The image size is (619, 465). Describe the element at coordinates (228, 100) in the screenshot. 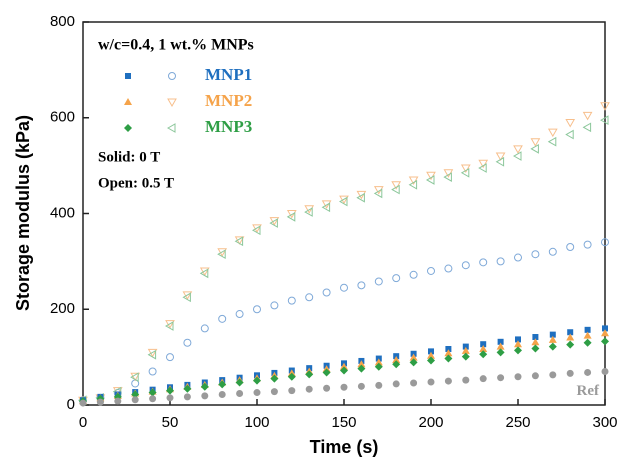

I see `legend-label: MNP2` at that location.